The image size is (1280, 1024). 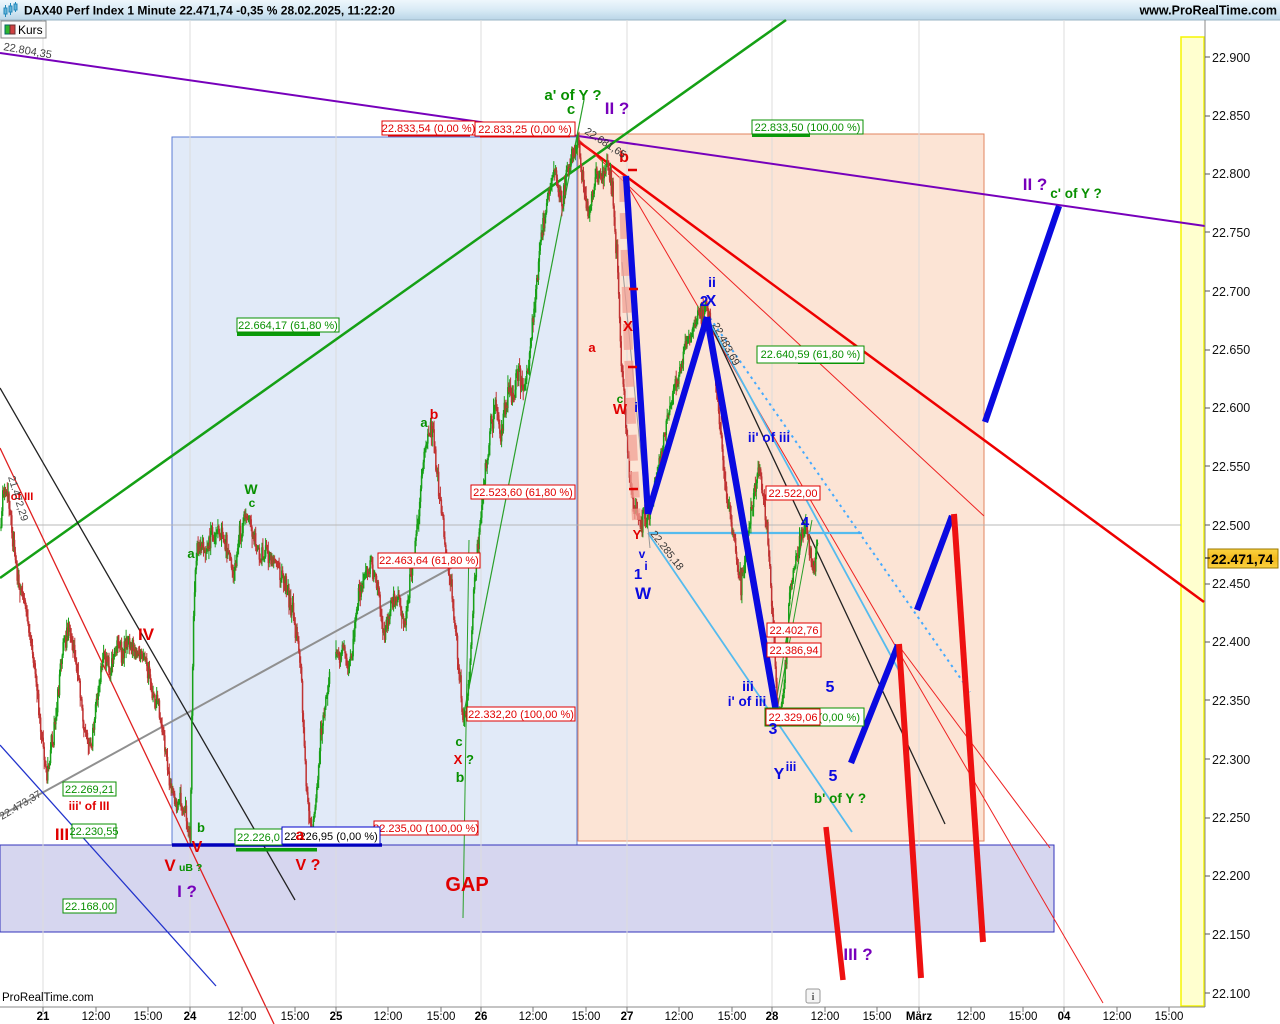 I want to click on svg-text: 22.463,64 (61,80 %), so click(x=429, y=561).